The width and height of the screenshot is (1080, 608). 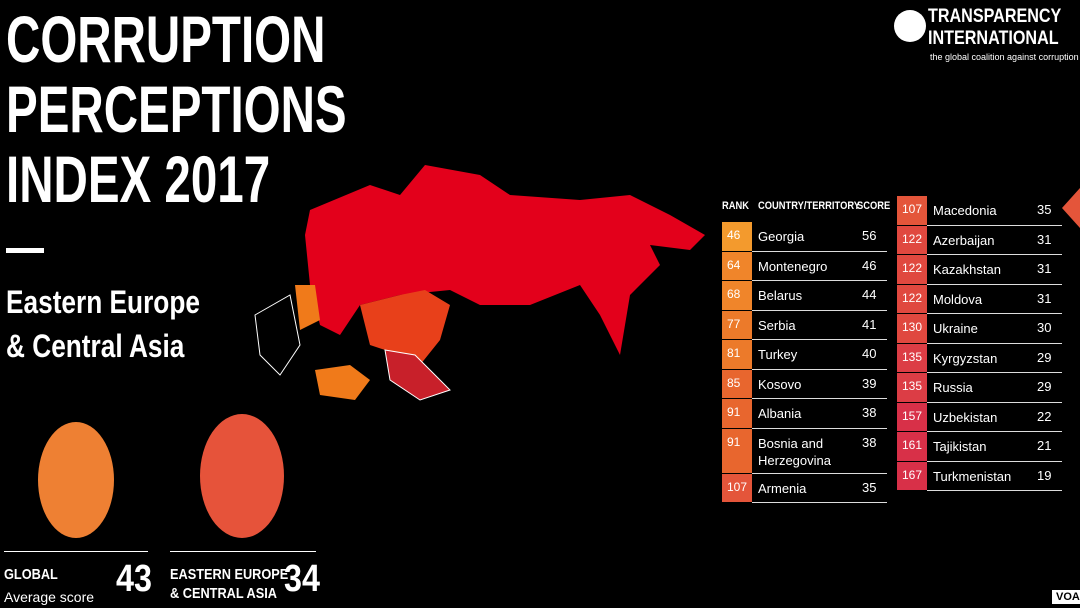 What do you see at coordinates (912, 446) in the screenshot?
I see `rank-cell: 161` at bounding box center [912, 446].